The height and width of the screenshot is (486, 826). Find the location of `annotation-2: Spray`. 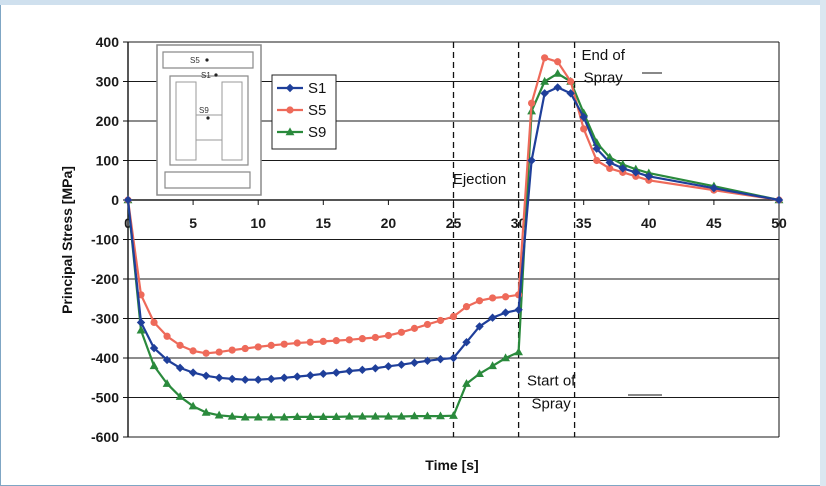

annotation-2: Spray is located at coordinates (604, 77).